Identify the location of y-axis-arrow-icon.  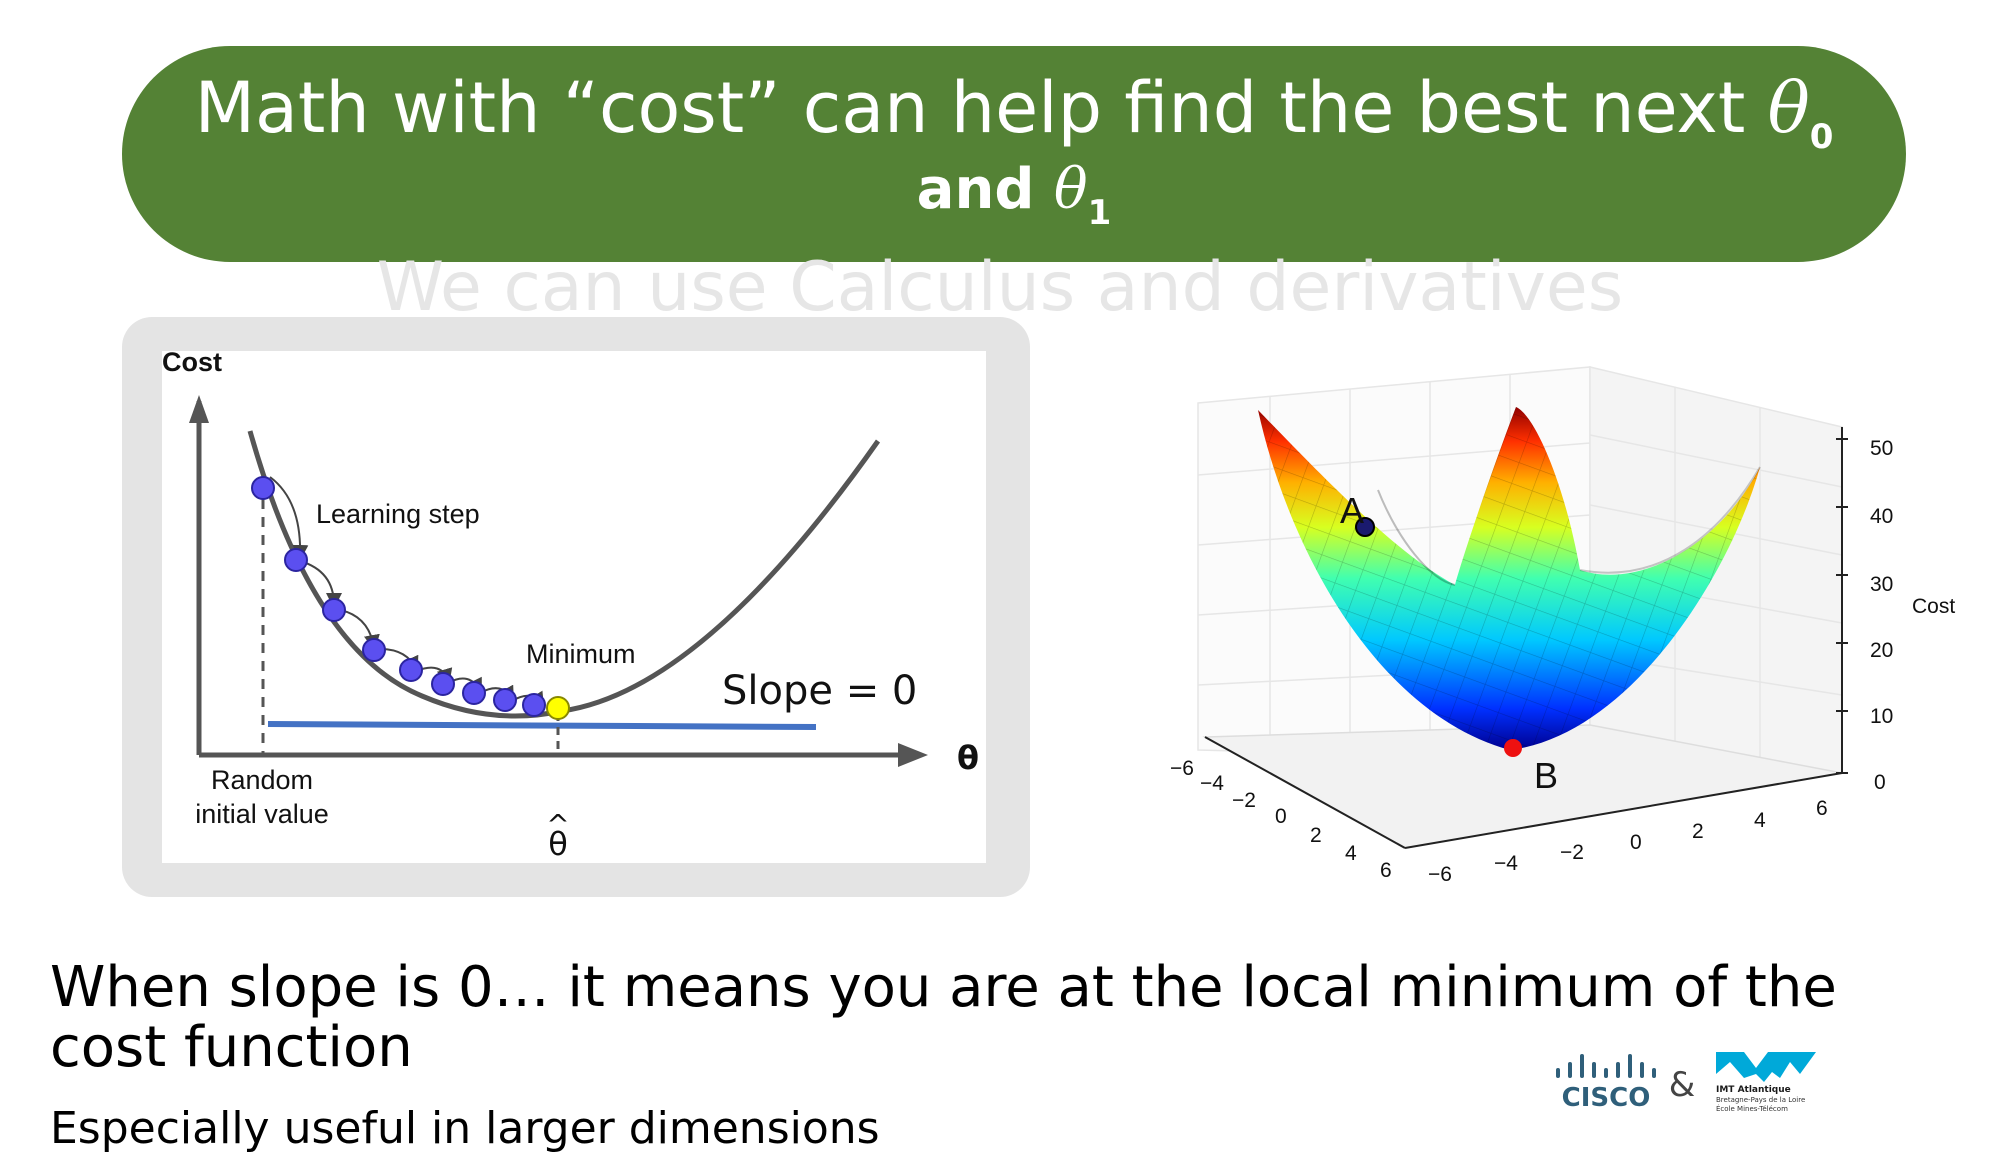
(199, 409).